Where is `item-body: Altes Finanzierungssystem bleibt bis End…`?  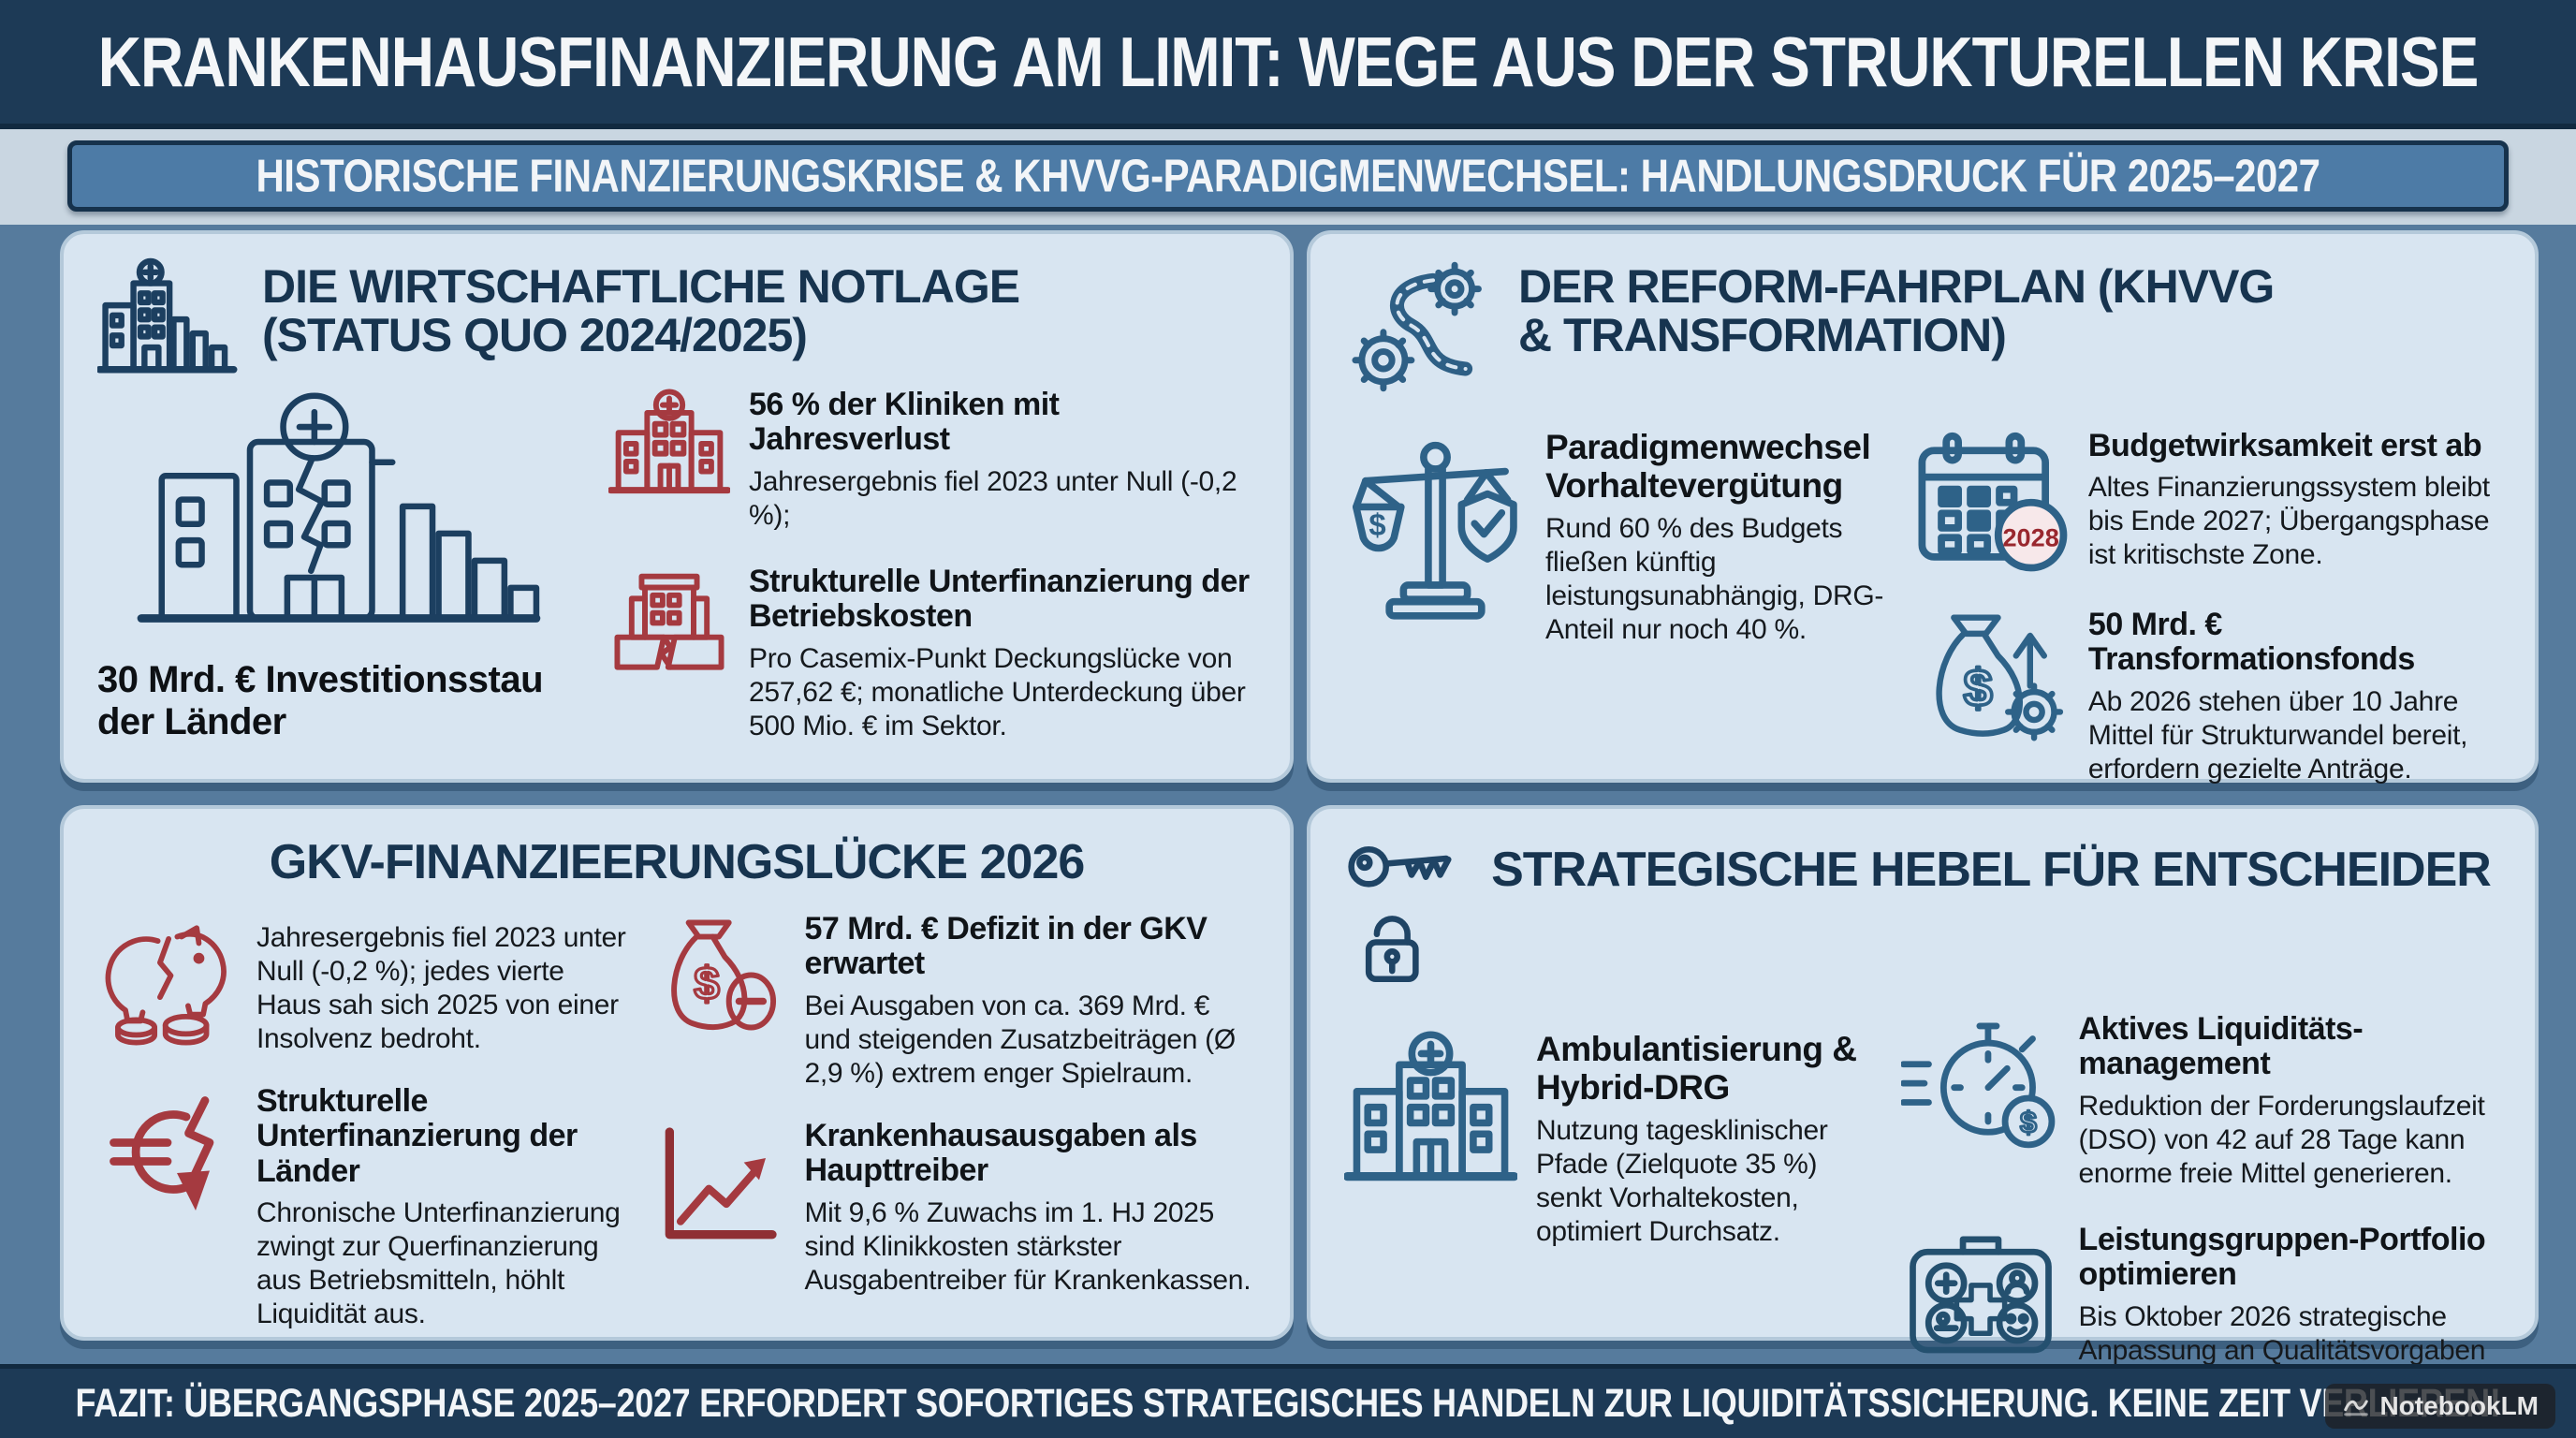 item-body: Altes Finanzierungssystem bleibt bis End… is located at coordinates (2289, 521).